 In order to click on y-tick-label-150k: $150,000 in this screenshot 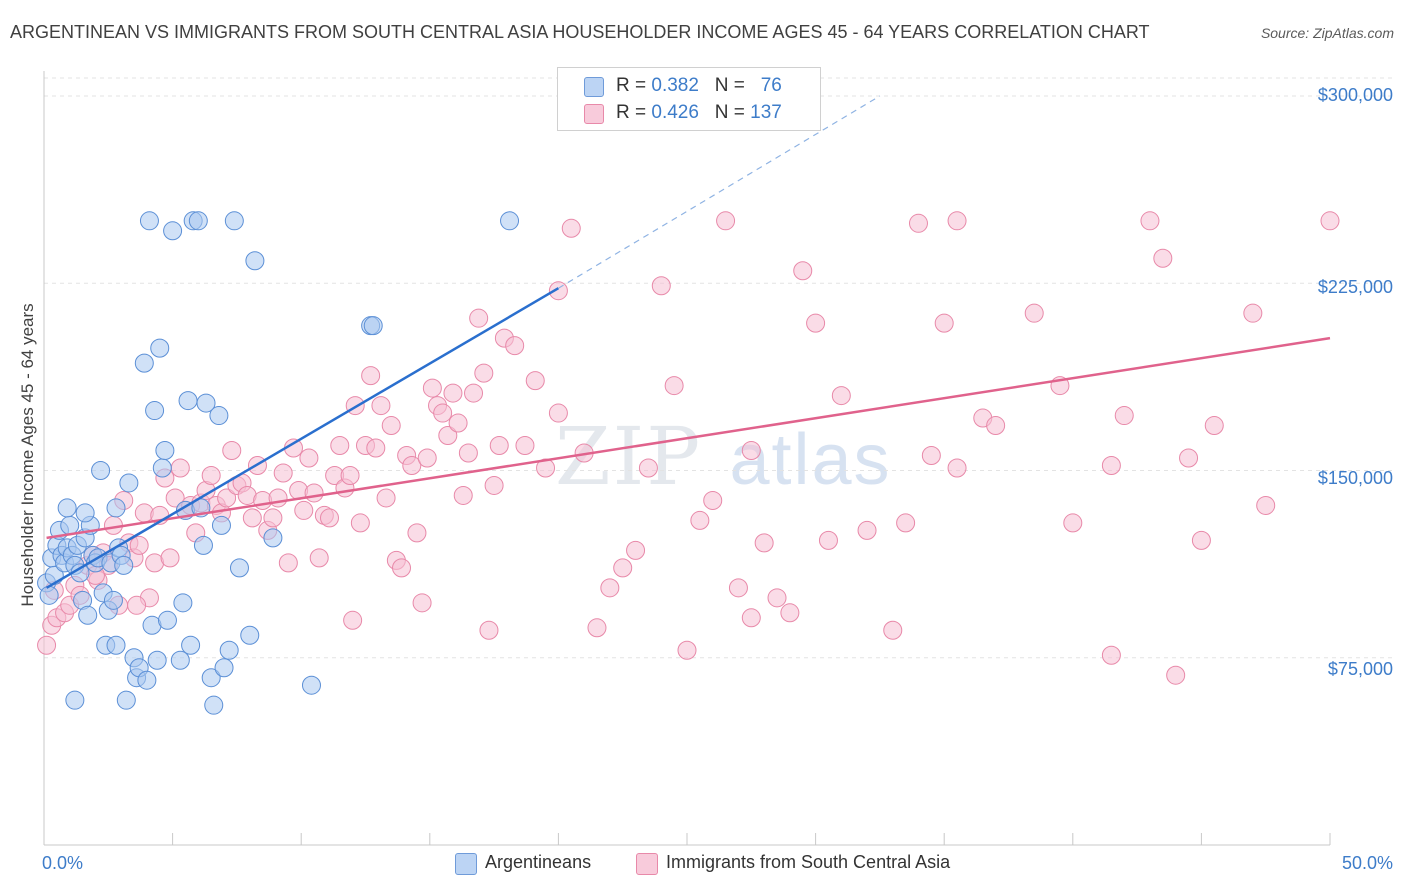, I will do `click(1355, 478)`.